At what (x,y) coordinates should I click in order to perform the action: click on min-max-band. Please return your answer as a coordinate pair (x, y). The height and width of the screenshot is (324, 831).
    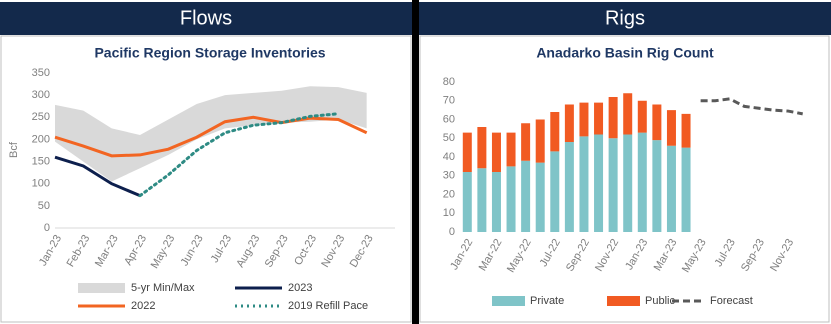
    Looking at the image, I should click on (211, 134).